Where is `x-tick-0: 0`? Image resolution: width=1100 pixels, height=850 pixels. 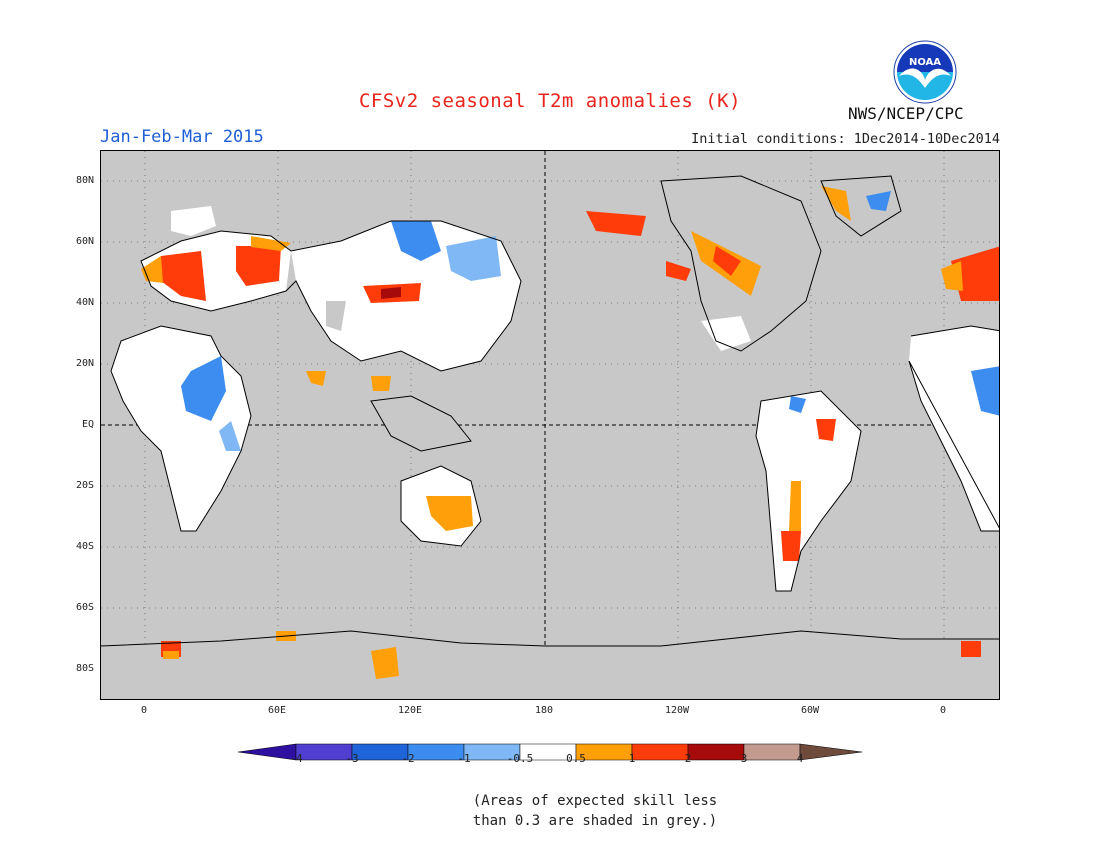
x-tick-0: 0 is located at coordinates (144, 710).